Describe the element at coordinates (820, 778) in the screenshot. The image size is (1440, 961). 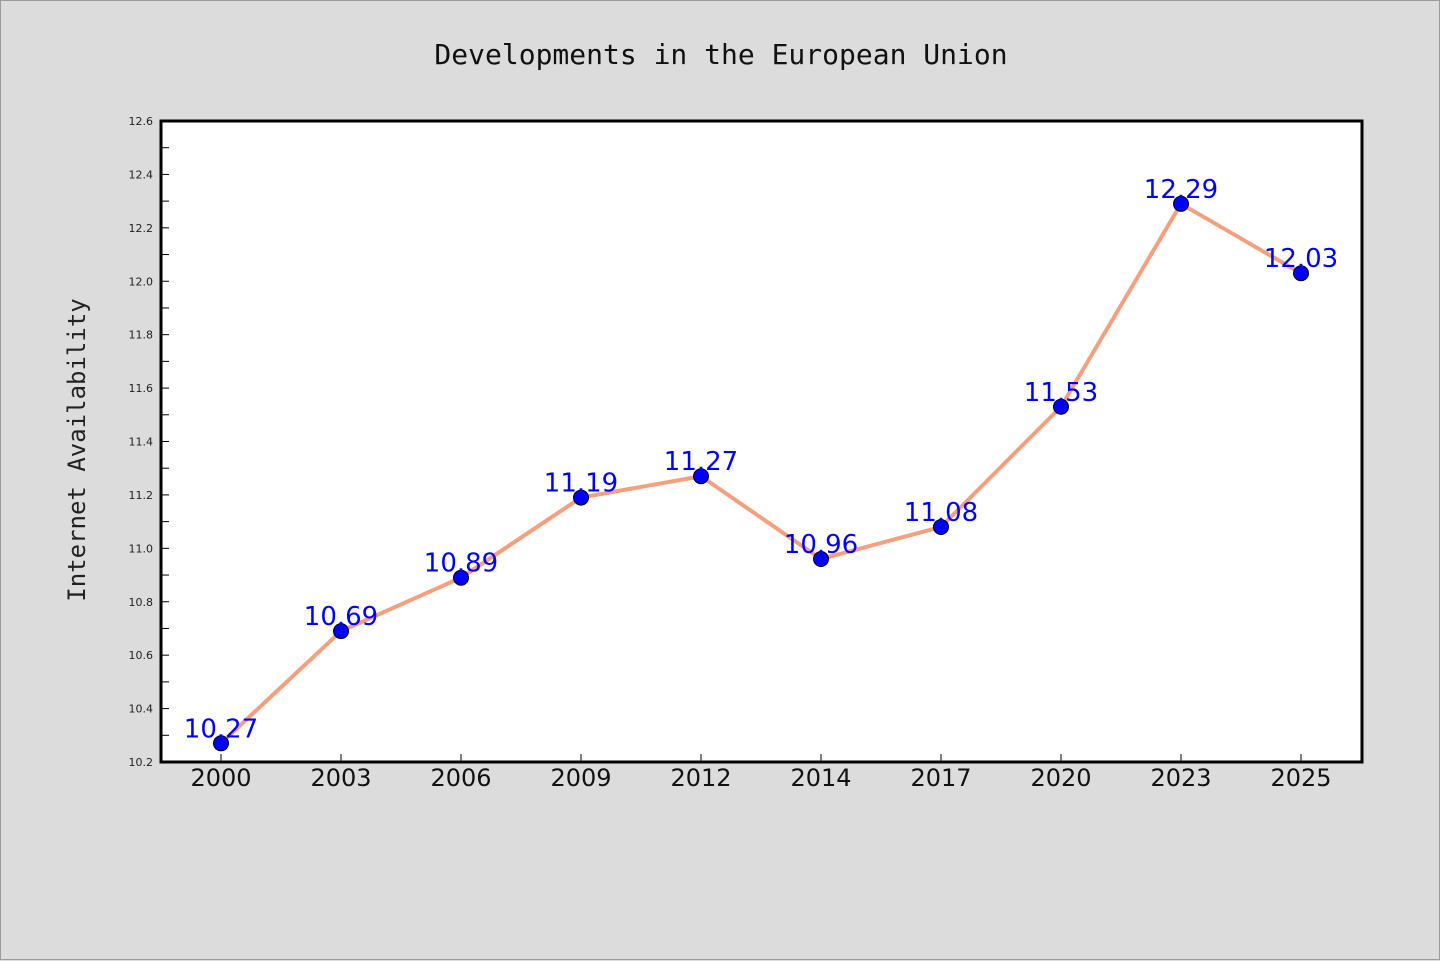
I see `x-tick-label: 2014` at that location.